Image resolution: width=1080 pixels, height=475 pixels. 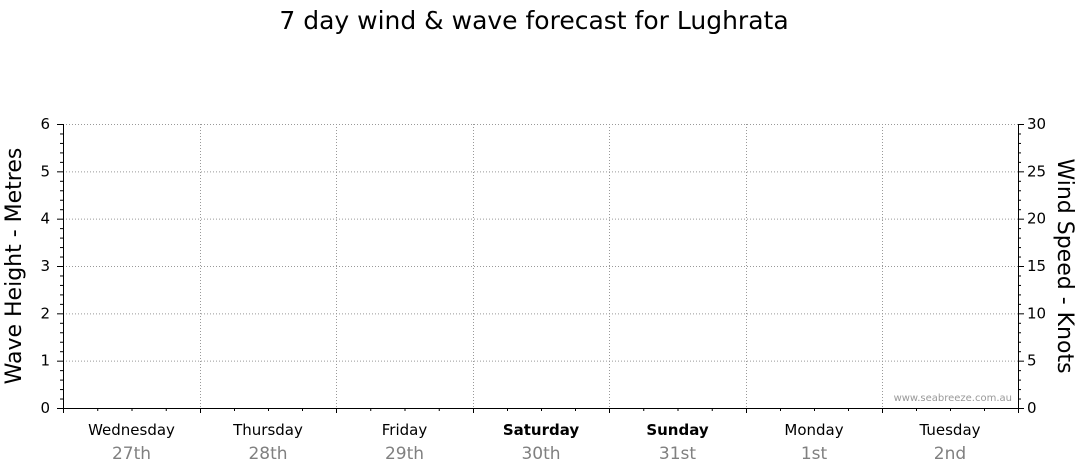 What do you see at coordinates (1064, 265) in the screenshot?
I see `right-axis-title: Wind Speed - Knots` at bounding box center [1064, 265].